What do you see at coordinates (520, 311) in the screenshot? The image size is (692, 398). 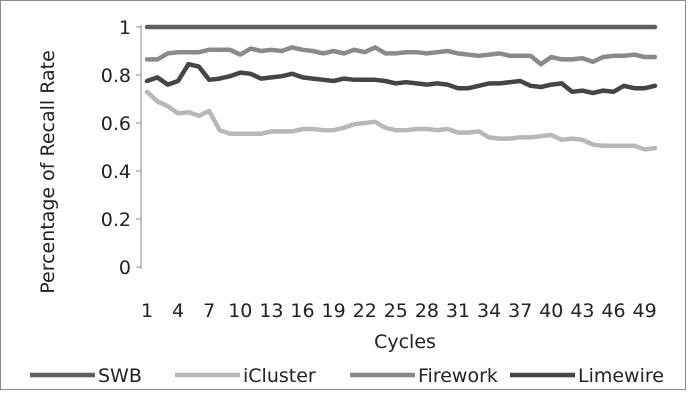 I see `x-tick-label: 37` at bounding box center [520, 311].